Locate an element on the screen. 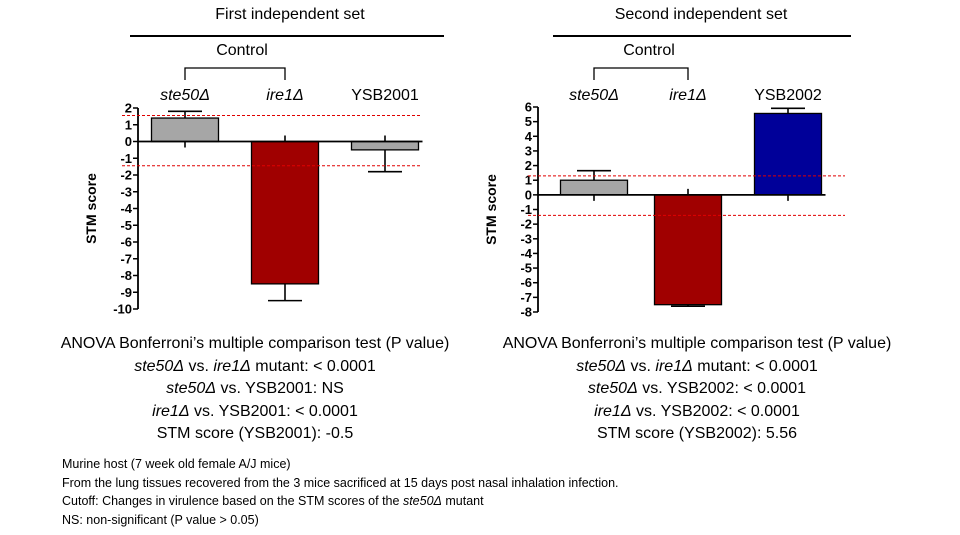  stats-line-2-4: STM score (YSB2002): 5.56 is located at coordinates (697, 433).